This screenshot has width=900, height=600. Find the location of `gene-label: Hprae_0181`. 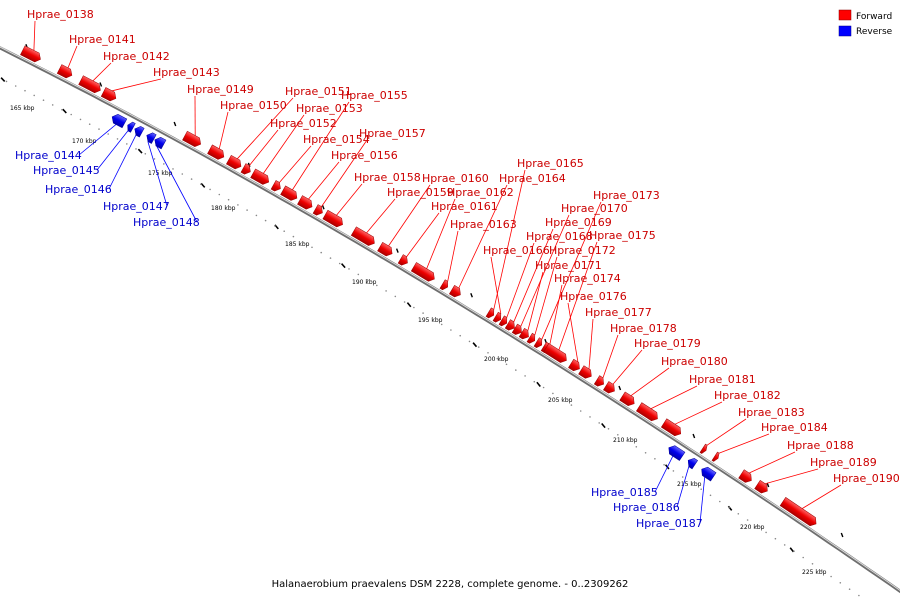

gene-label: Hprae_0181 is located at coordinates (722, 379).